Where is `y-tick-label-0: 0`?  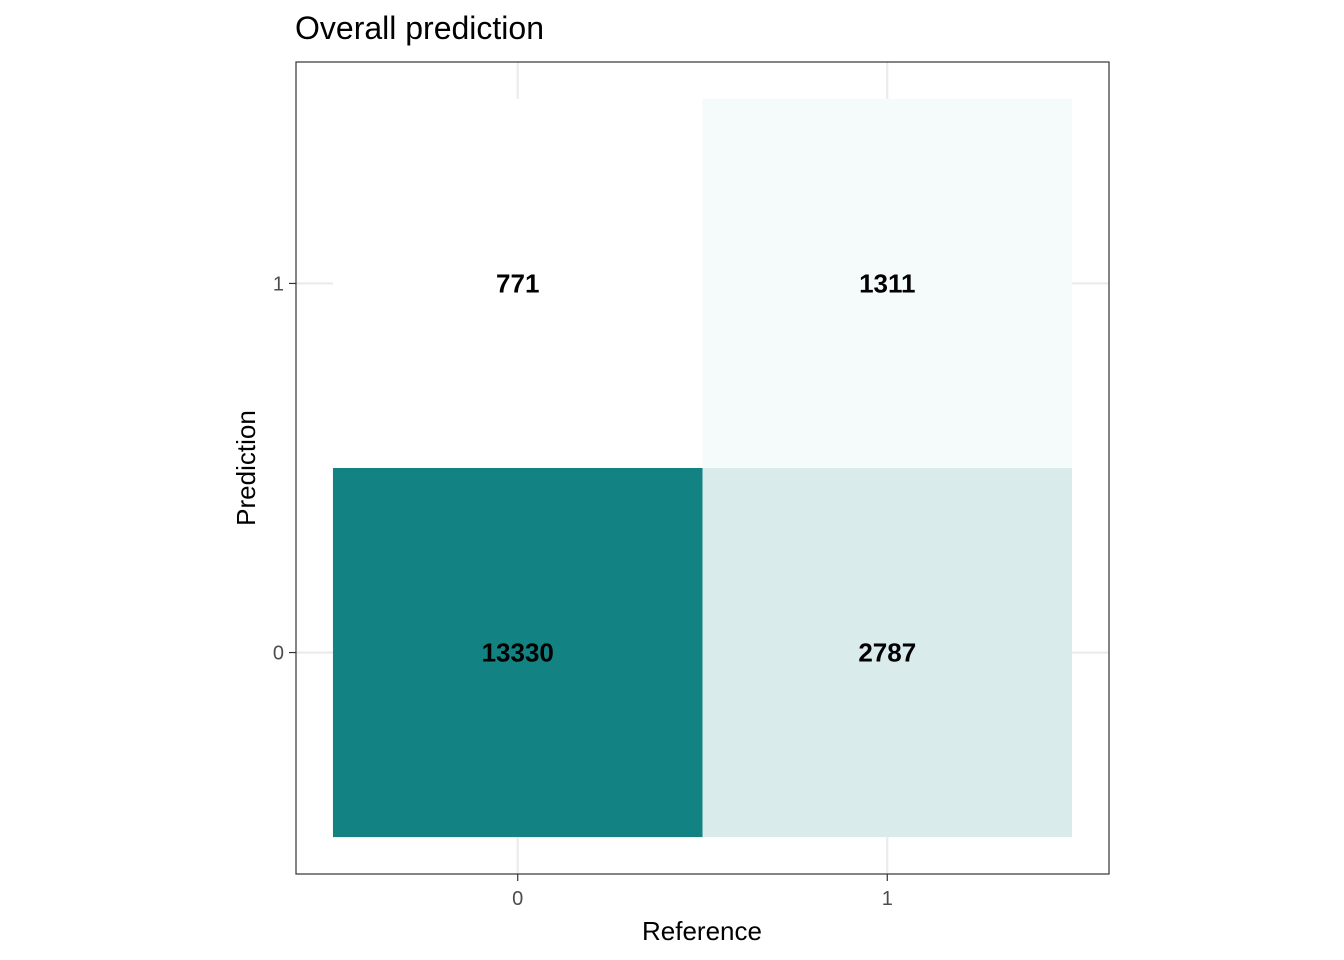 y-tick-label-0: 0 is located at coordinates (278, 654).